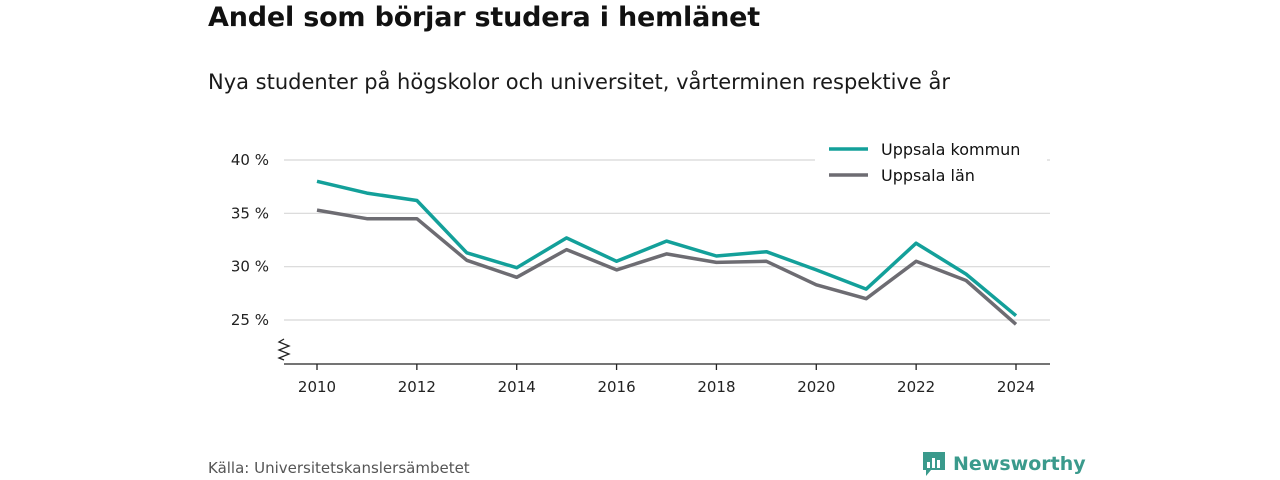 The height and width of the screenshot is (480, 1280). What do you see at coordinates (250, 320) in the screenshot?
I see `y-tick-label: 25 %` at bounding box center [250, 320].